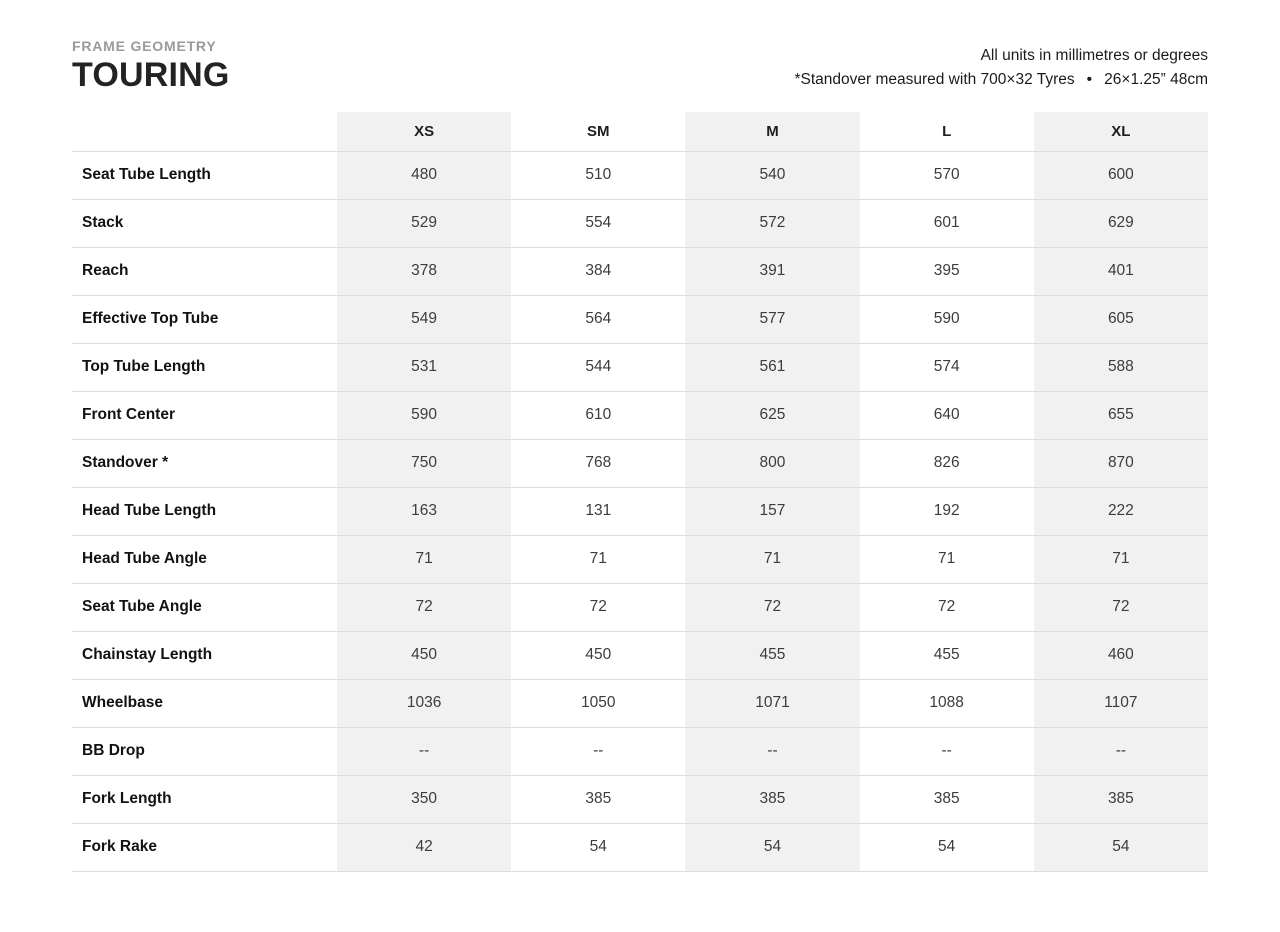 This screenshot has width=1280, height=932. What do you see at coordinates (598, 462) in the screenshot?
I see `value-cell: 768` at bounding box center [598, 462].